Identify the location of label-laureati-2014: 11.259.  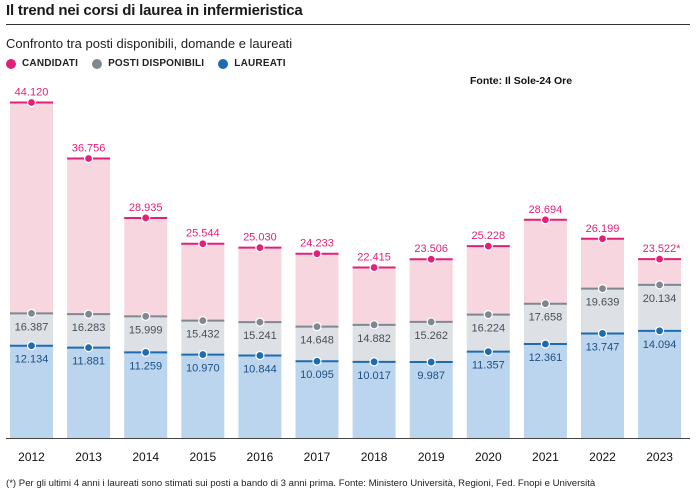
(145, 366).